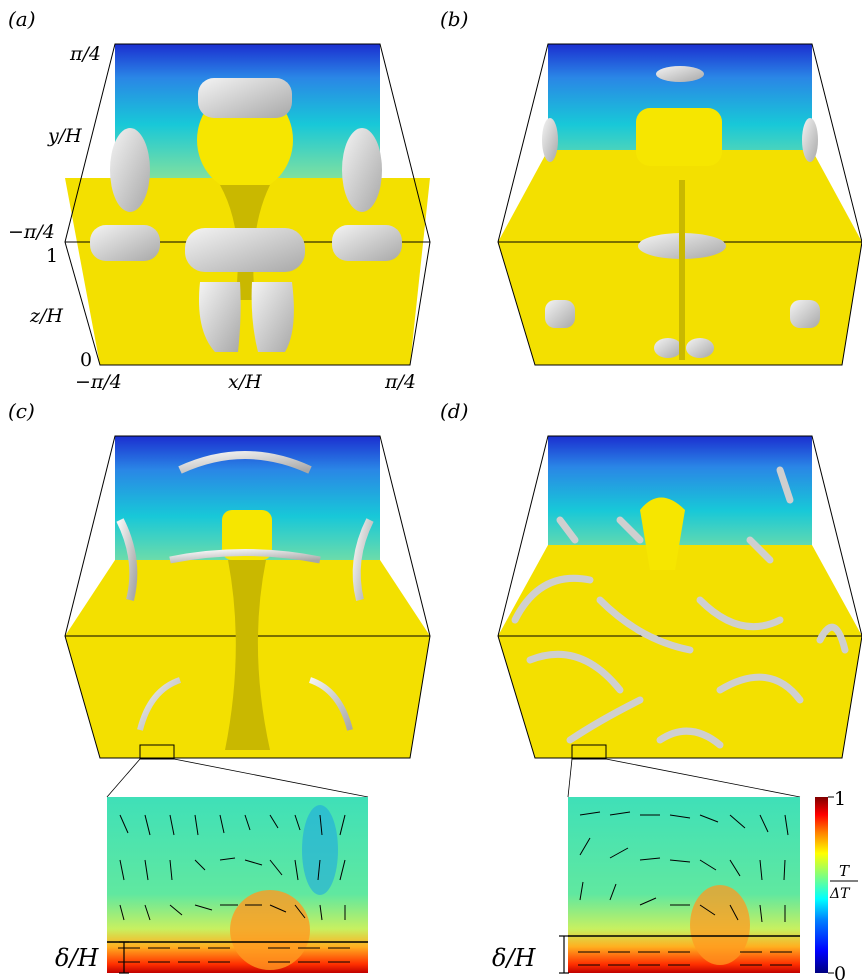  What do you see at coordinates (245, 462) in the screenshot?
I see `panel-c-vortex-arc-top` at bounding box center [245, 462].